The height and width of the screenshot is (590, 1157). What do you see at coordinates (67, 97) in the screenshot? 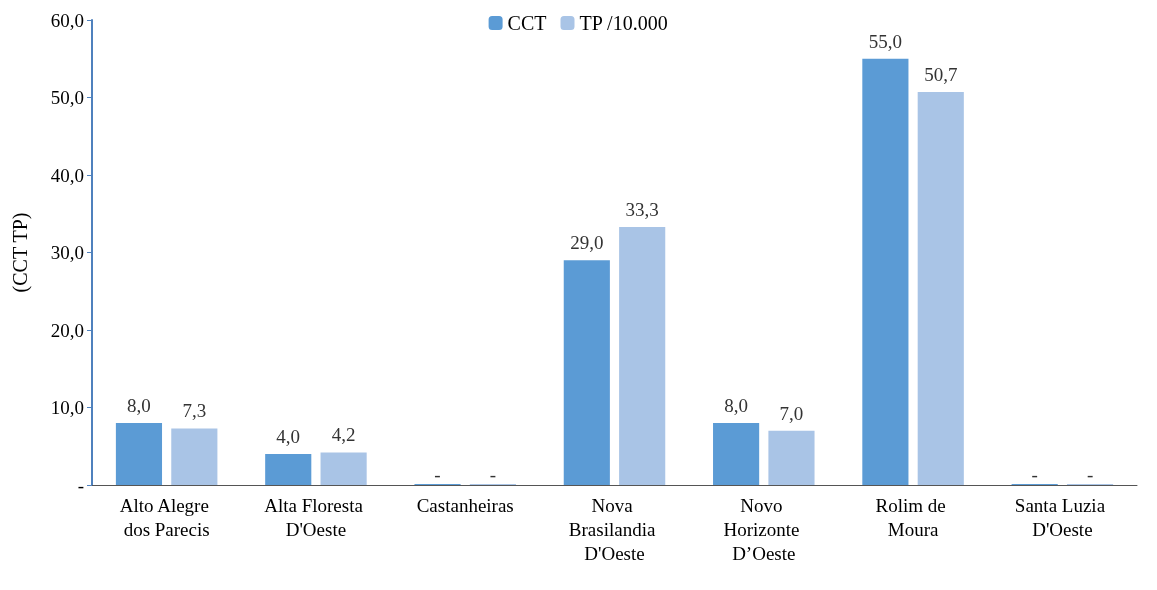
I see `y-tick-label: 50,0` at bounding box center [67, 97].